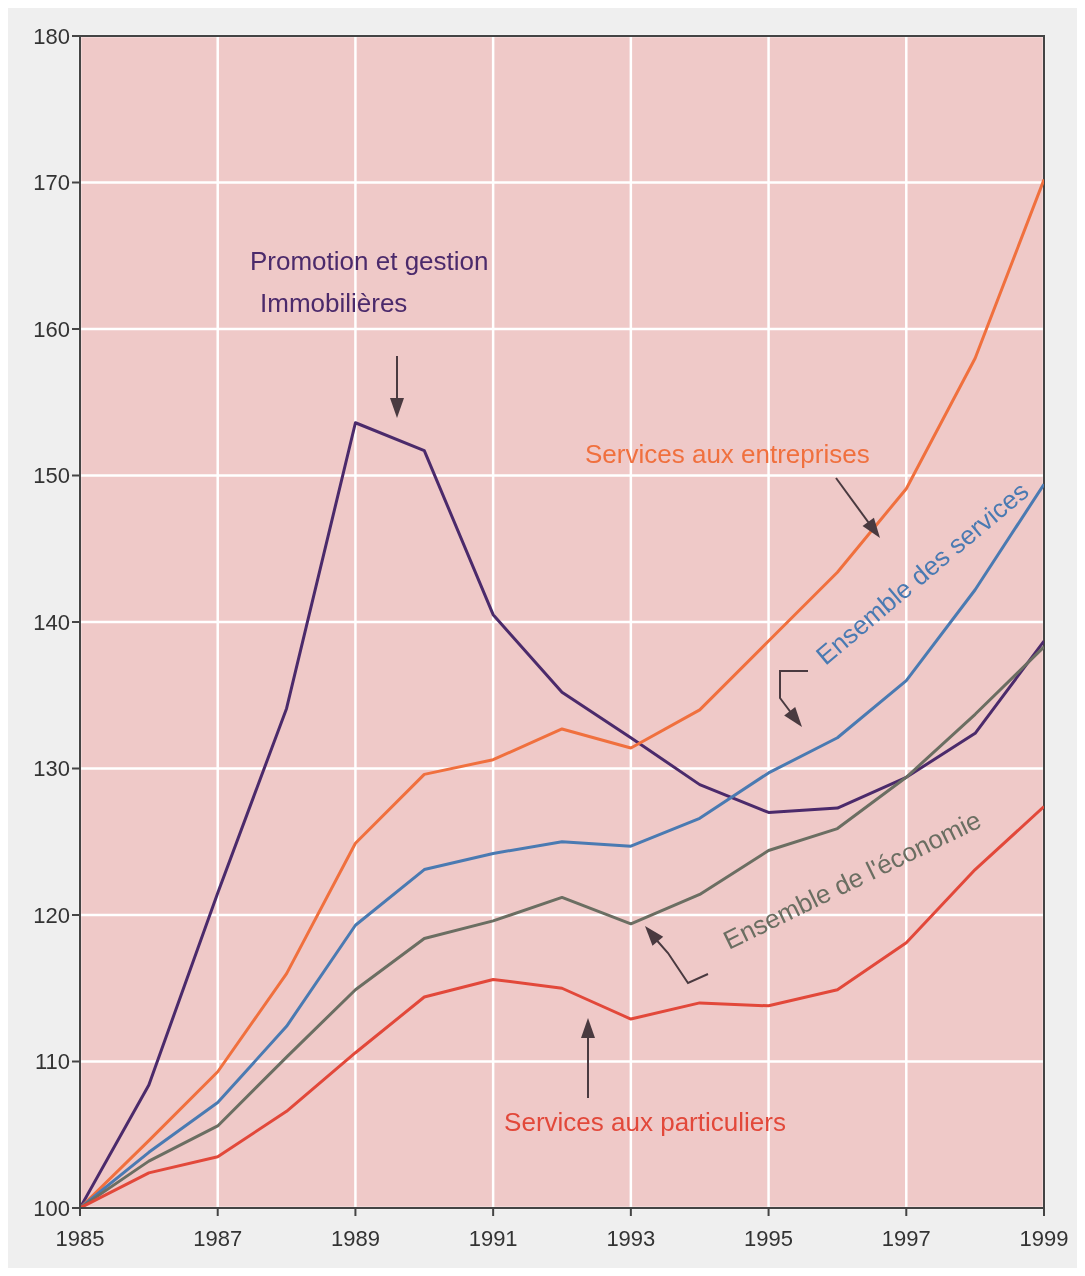 Image resolution: width=1085 pixels, height=1276 pixels. I want to click on x-tick-label: 1995, so click(769, 1238).